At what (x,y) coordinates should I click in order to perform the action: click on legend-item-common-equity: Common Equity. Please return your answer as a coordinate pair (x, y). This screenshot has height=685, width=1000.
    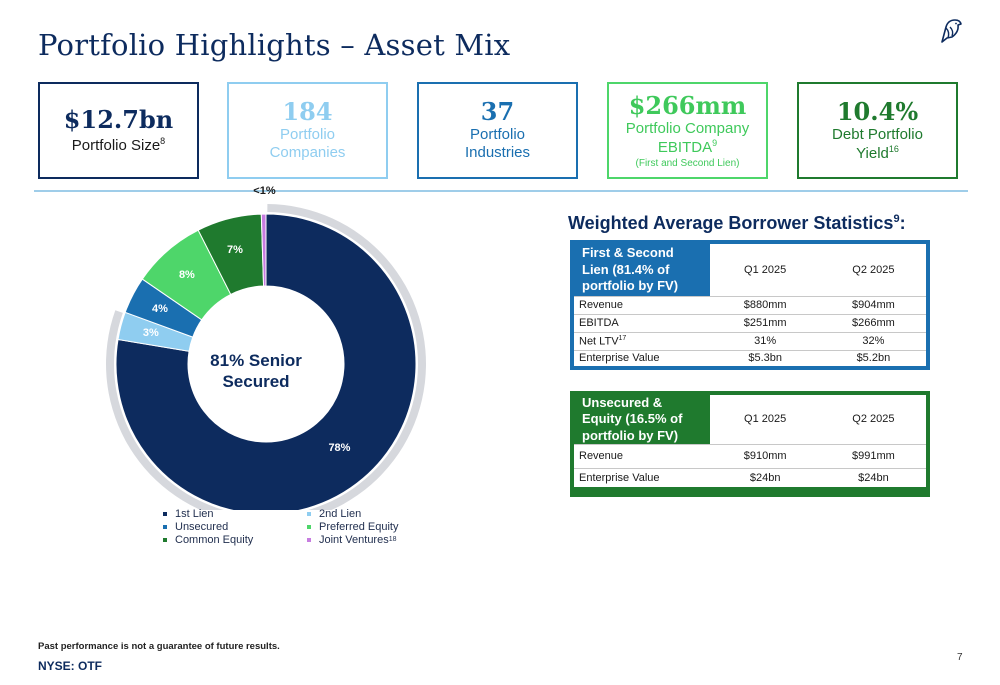
    Looking at the image, I should click on (208, 539).